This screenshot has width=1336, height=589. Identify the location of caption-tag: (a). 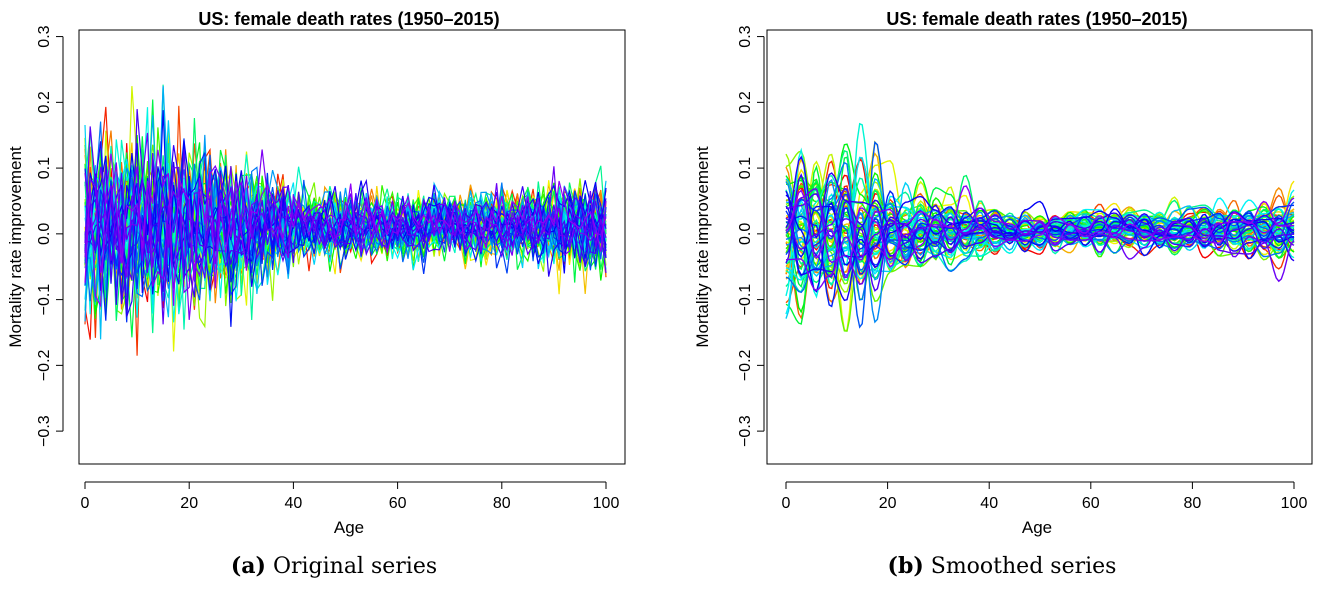
(248, 566).